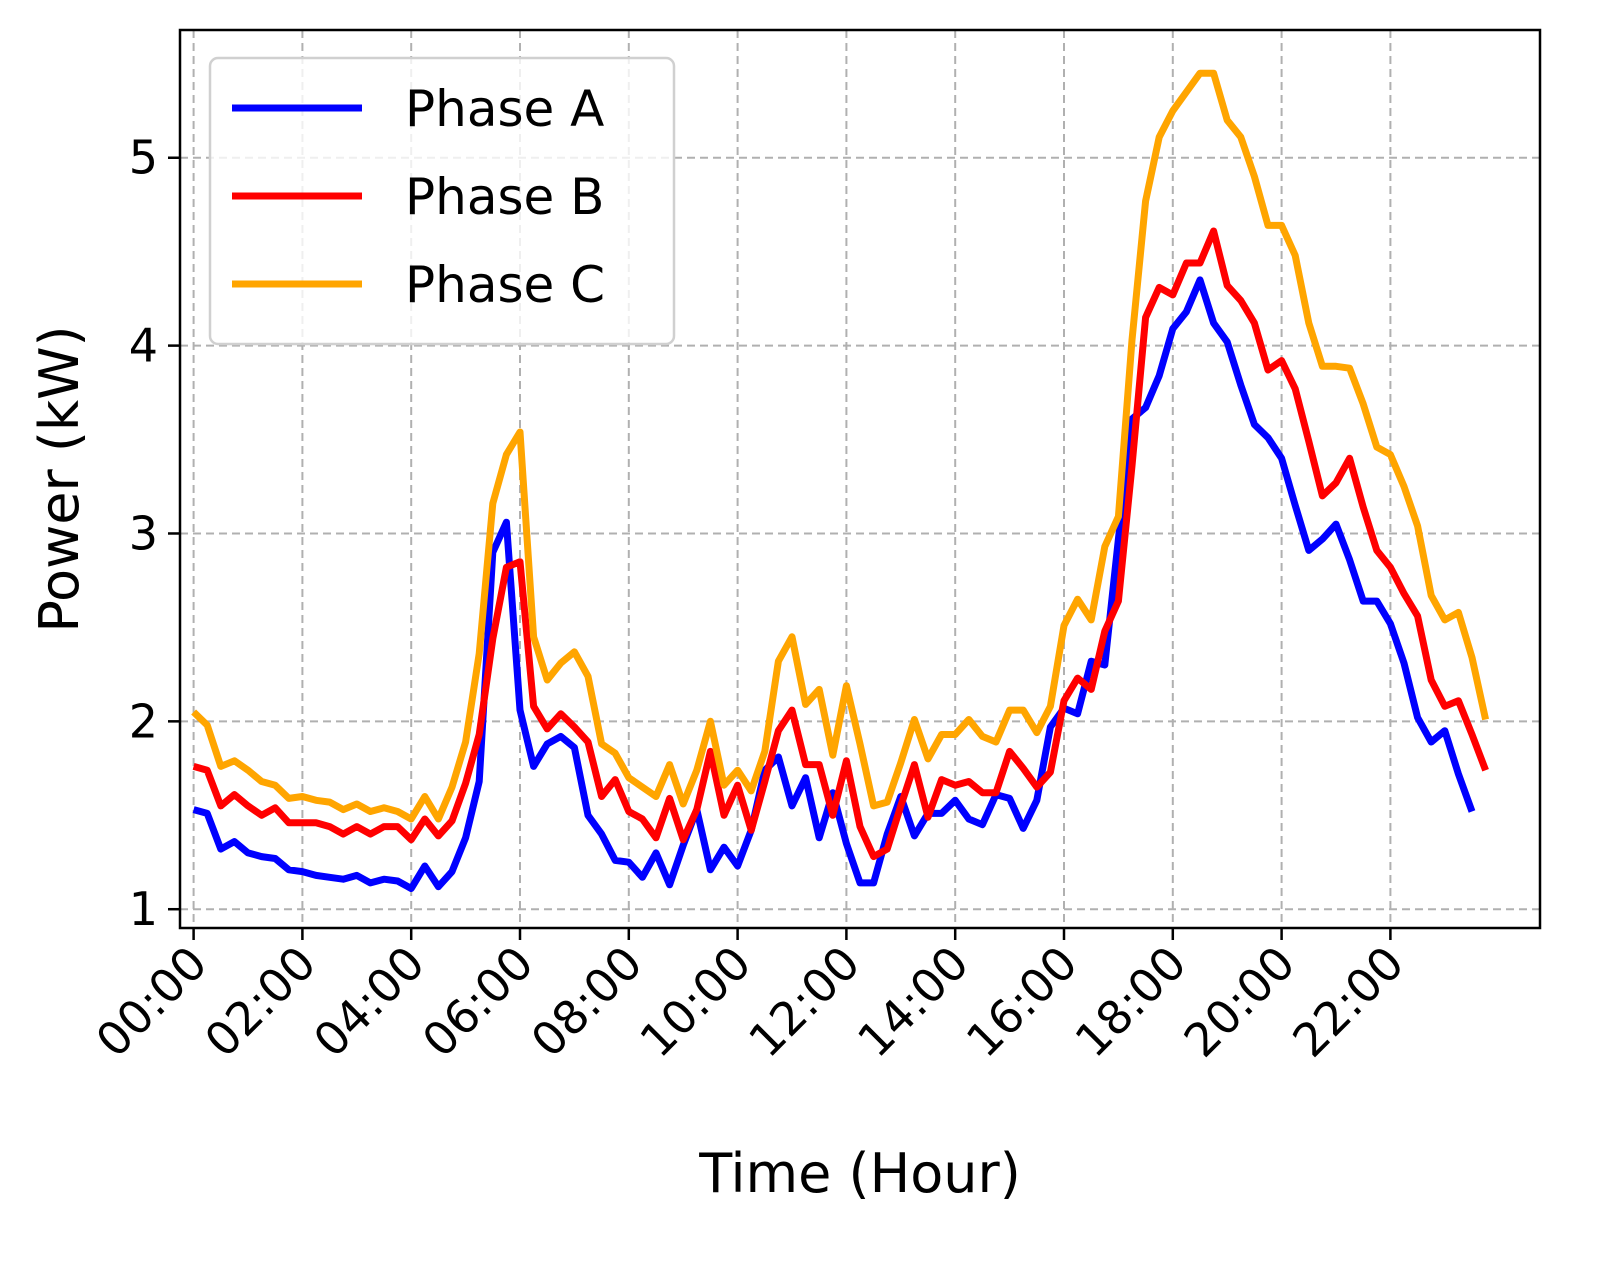 The image size is (1609, 1273). I want to click on y-axis-label: Power (kW), so click(59, 478).